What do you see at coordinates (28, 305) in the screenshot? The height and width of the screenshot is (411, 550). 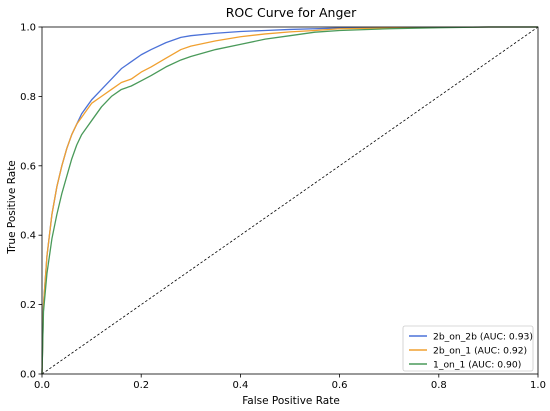 I see `y-tick-label: 0.2` at bounding box center [28, 305].